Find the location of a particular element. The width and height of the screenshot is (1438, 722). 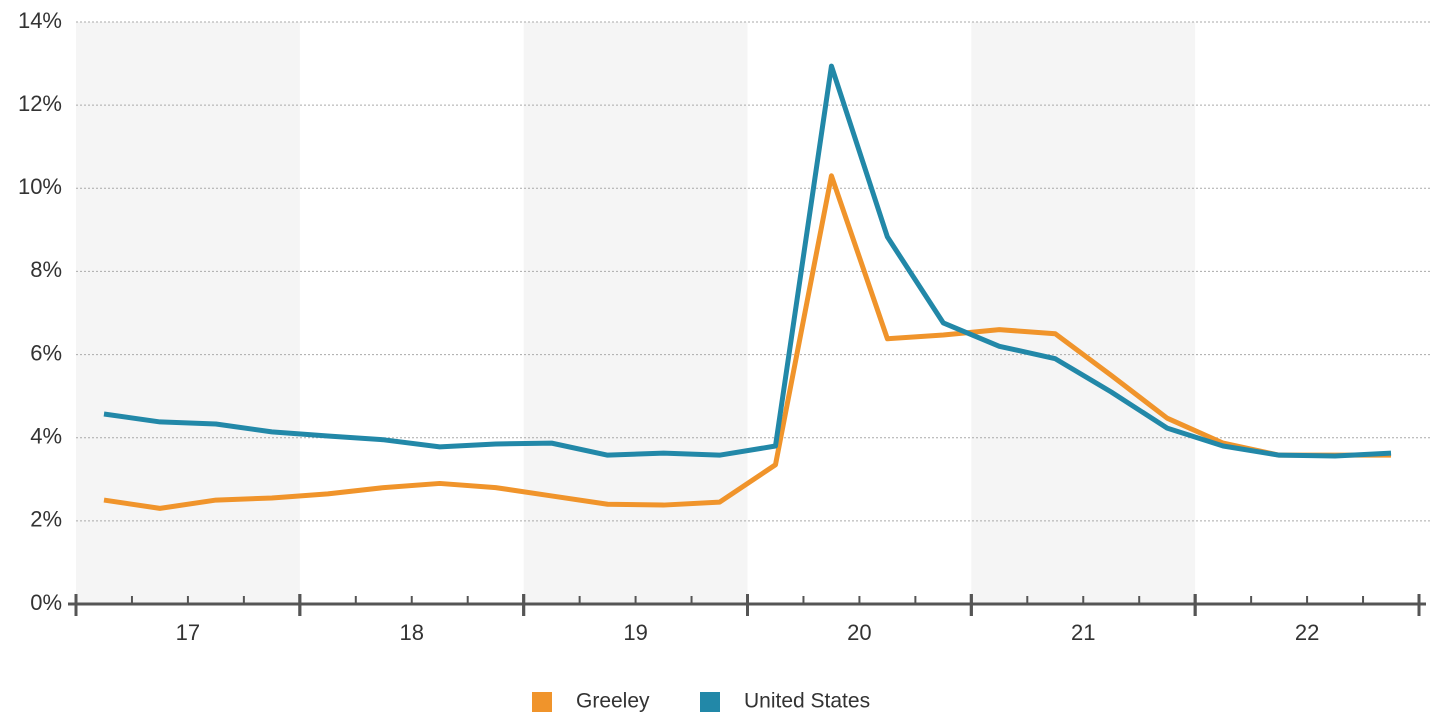

y-tick-label: 6% is located at coordinates (46, 352).